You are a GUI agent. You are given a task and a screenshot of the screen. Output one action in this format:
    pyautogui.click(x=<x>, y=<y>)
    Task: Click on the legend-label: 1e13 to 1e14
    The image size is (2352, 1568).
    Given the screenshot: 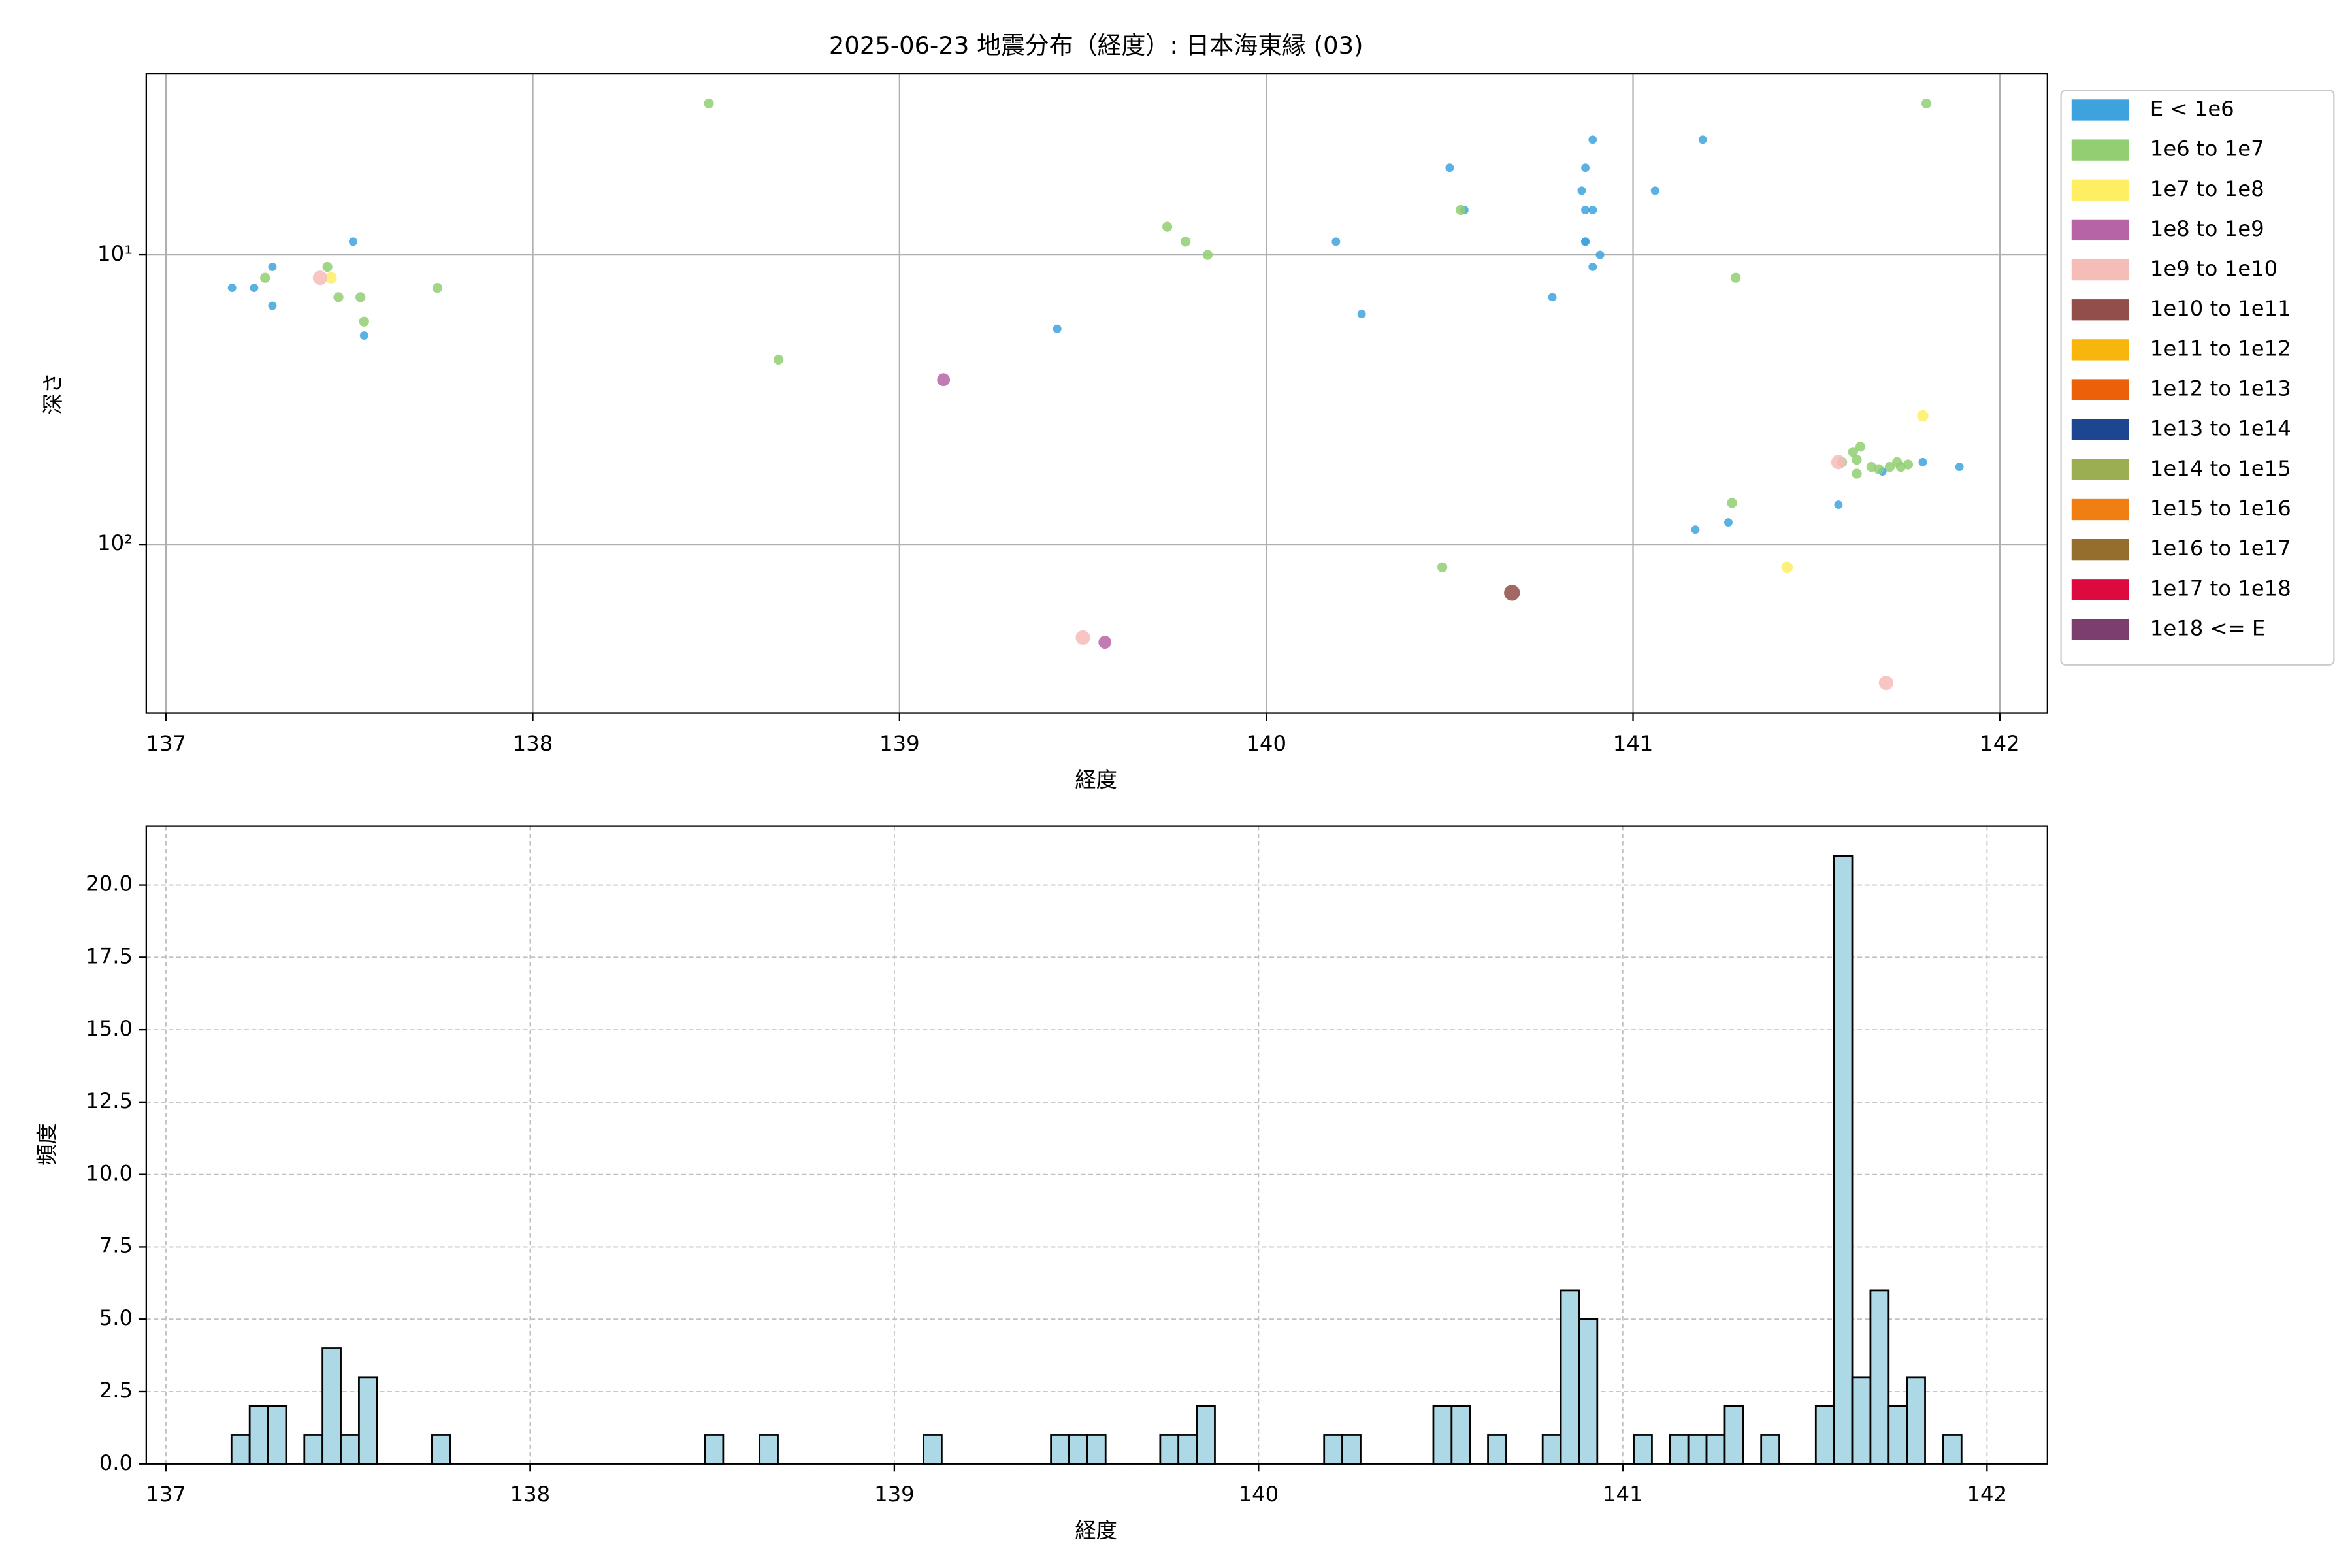 What is the action you would take?
    pyautogui.click(x=2220, y=428)
    